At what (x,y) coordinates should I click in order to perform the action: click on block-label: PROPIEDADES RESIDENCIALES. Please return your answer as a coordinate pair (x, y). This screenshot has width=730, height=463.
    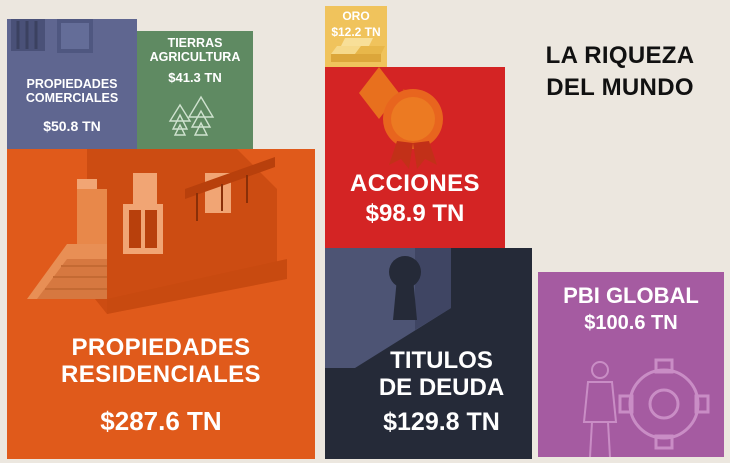
    Looking at the image, I should click on (161, 361).